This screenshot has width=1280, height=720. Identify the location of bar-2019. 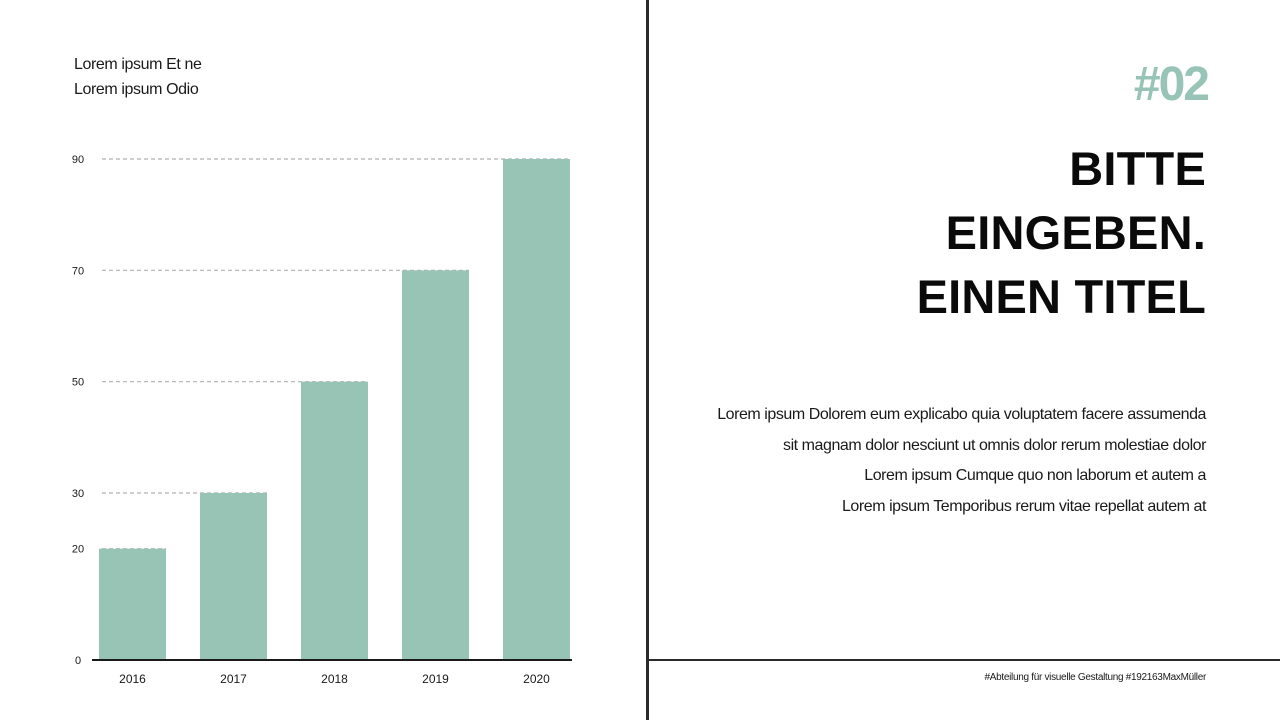
(435, 465).